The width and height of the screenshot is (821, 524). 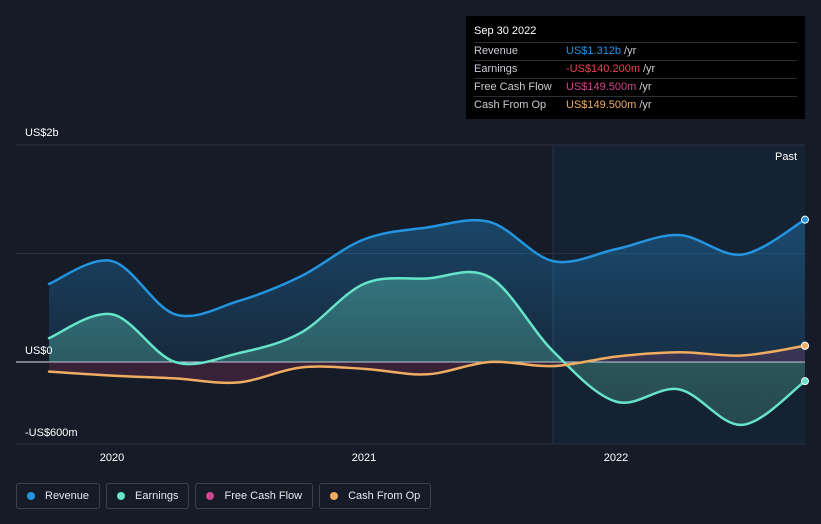 I want to click on tooltip-row-label: Free Cash Flow, so click(x=513, y=87).